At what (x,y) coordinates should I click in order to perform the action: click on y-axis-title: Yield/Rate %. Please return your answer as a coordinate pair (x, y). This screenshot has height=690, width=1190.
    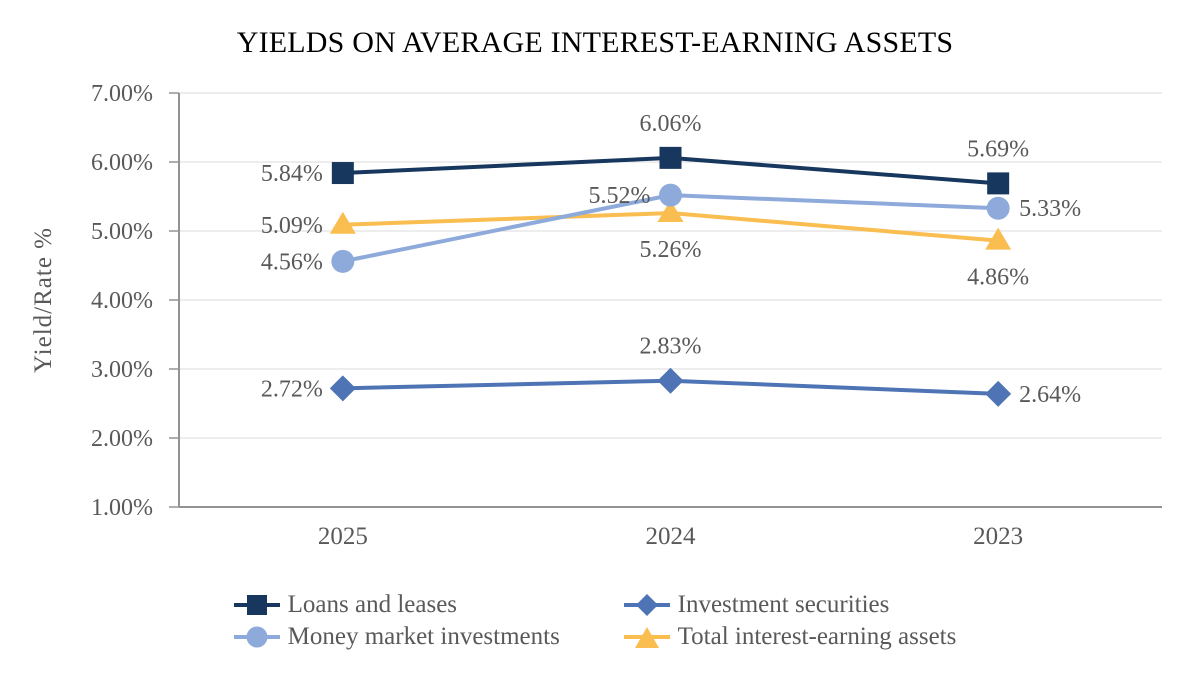
    Looking at the image, I should click on (43, 300).